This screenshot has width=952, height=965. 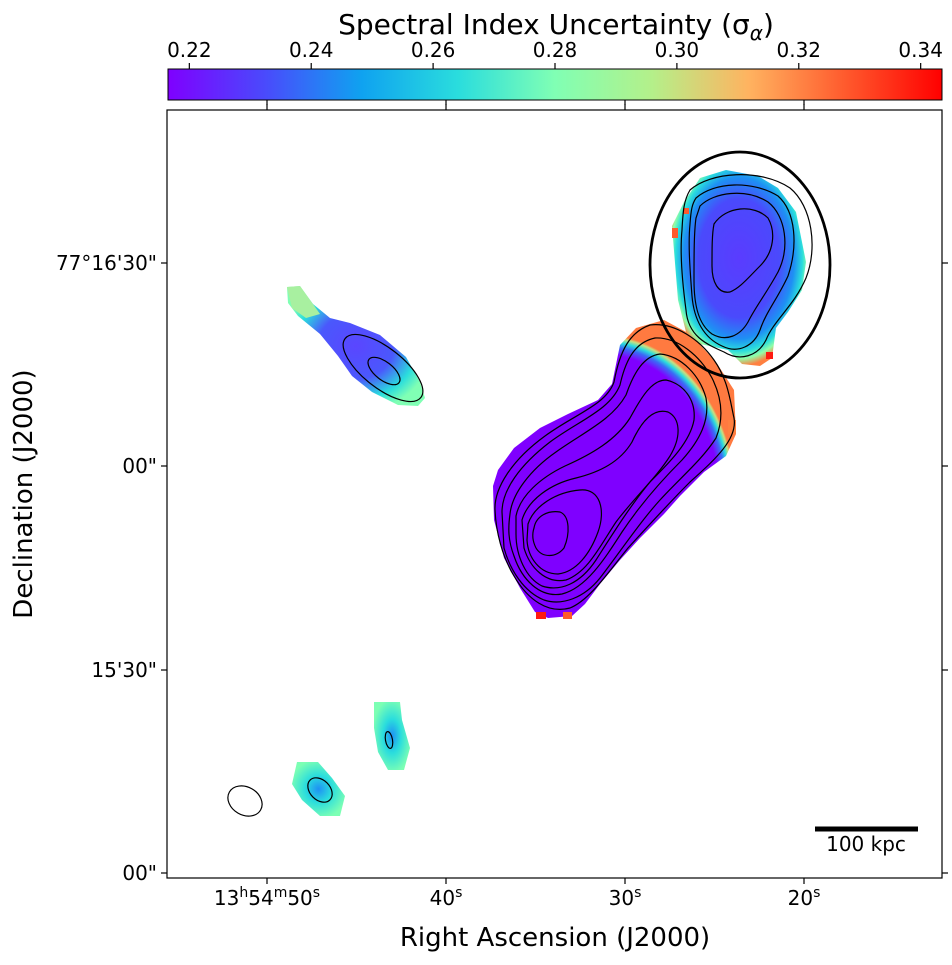 I want to click on x-tick-label: 20s, so click(x=804, y=897).